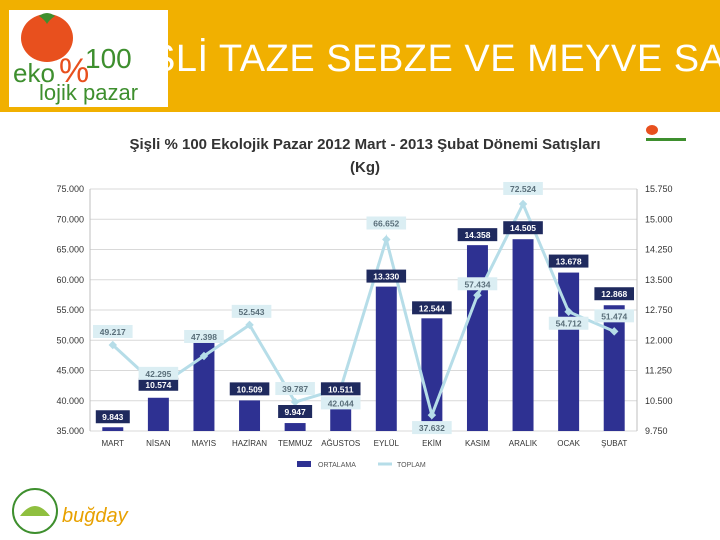 Image resolution: width=720 pixels, height=540 pixels. I want to click on line-value-label: 47.398, so click(204, 337).